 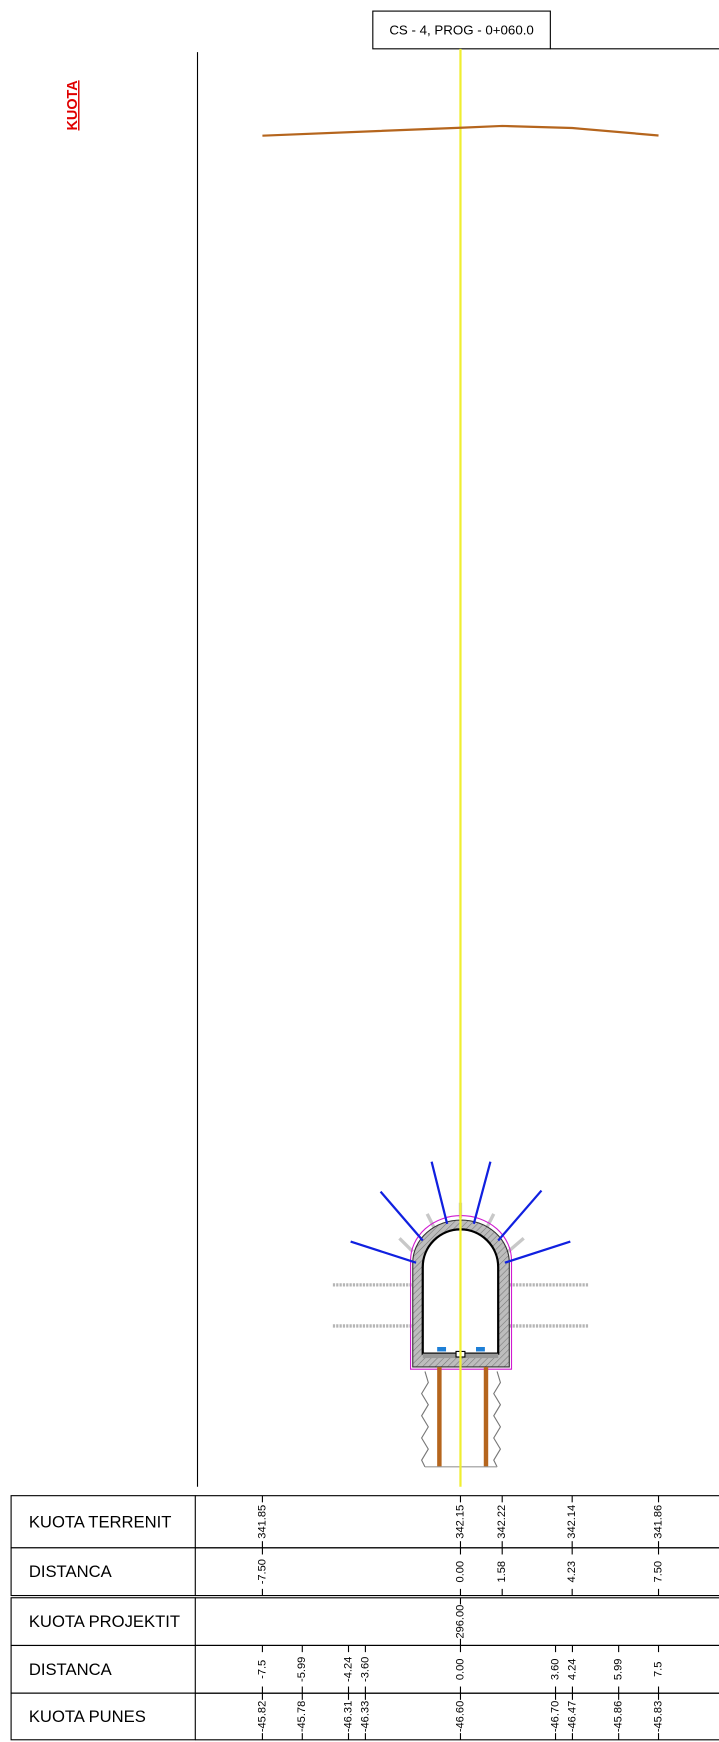 I want to click on cell-value: 7.5, so click(x=658, y=1669).